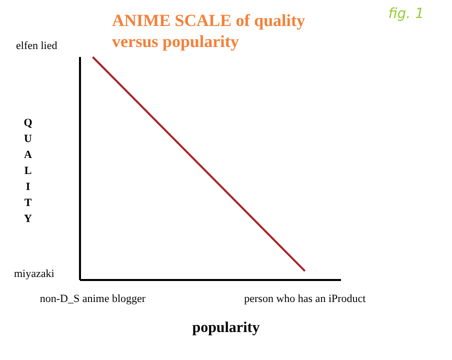 This screenshot has height=360, width=452. What do you see at coordinates (226, 328) in the screenshot?
I see `x-axis-title: popularity` at bounding box center [226, 328].